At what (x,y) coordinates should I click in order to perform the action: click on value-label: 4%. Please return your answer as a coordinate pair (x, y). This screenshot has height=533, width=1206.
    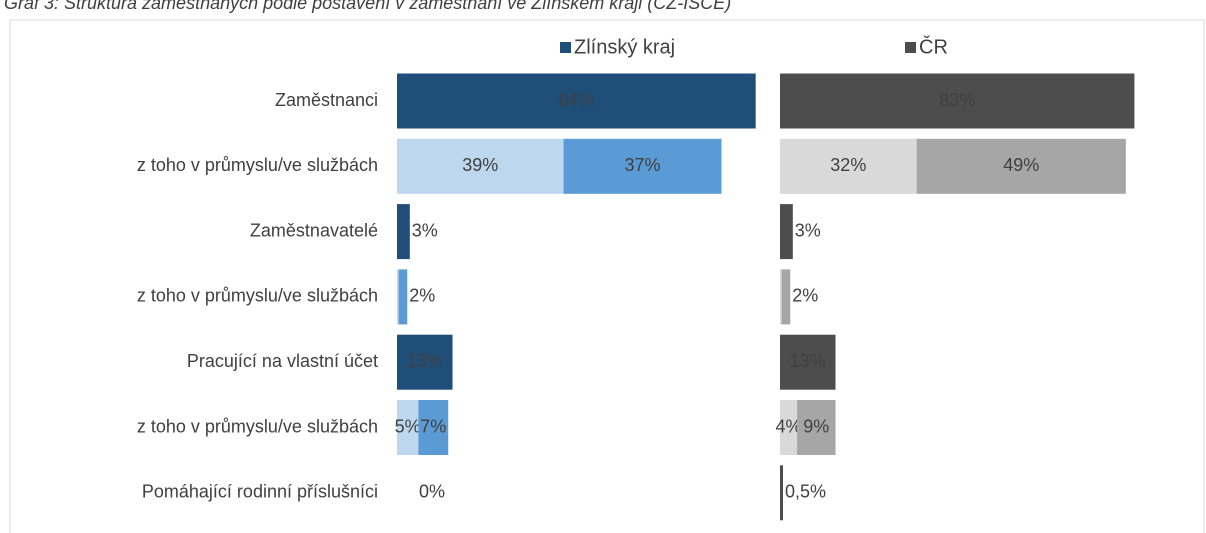
    Looking at the image, I should click on (789, 426).